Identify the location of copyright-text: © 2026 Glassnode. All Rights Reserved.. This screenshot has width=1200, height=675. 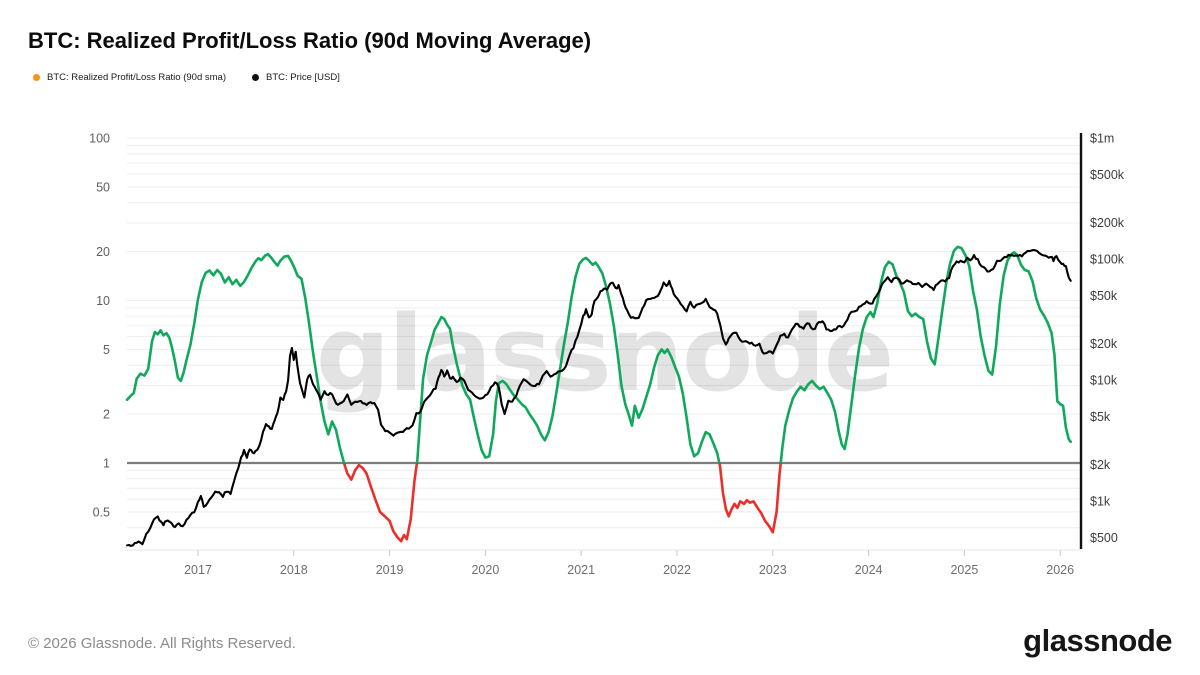
(162, 643).